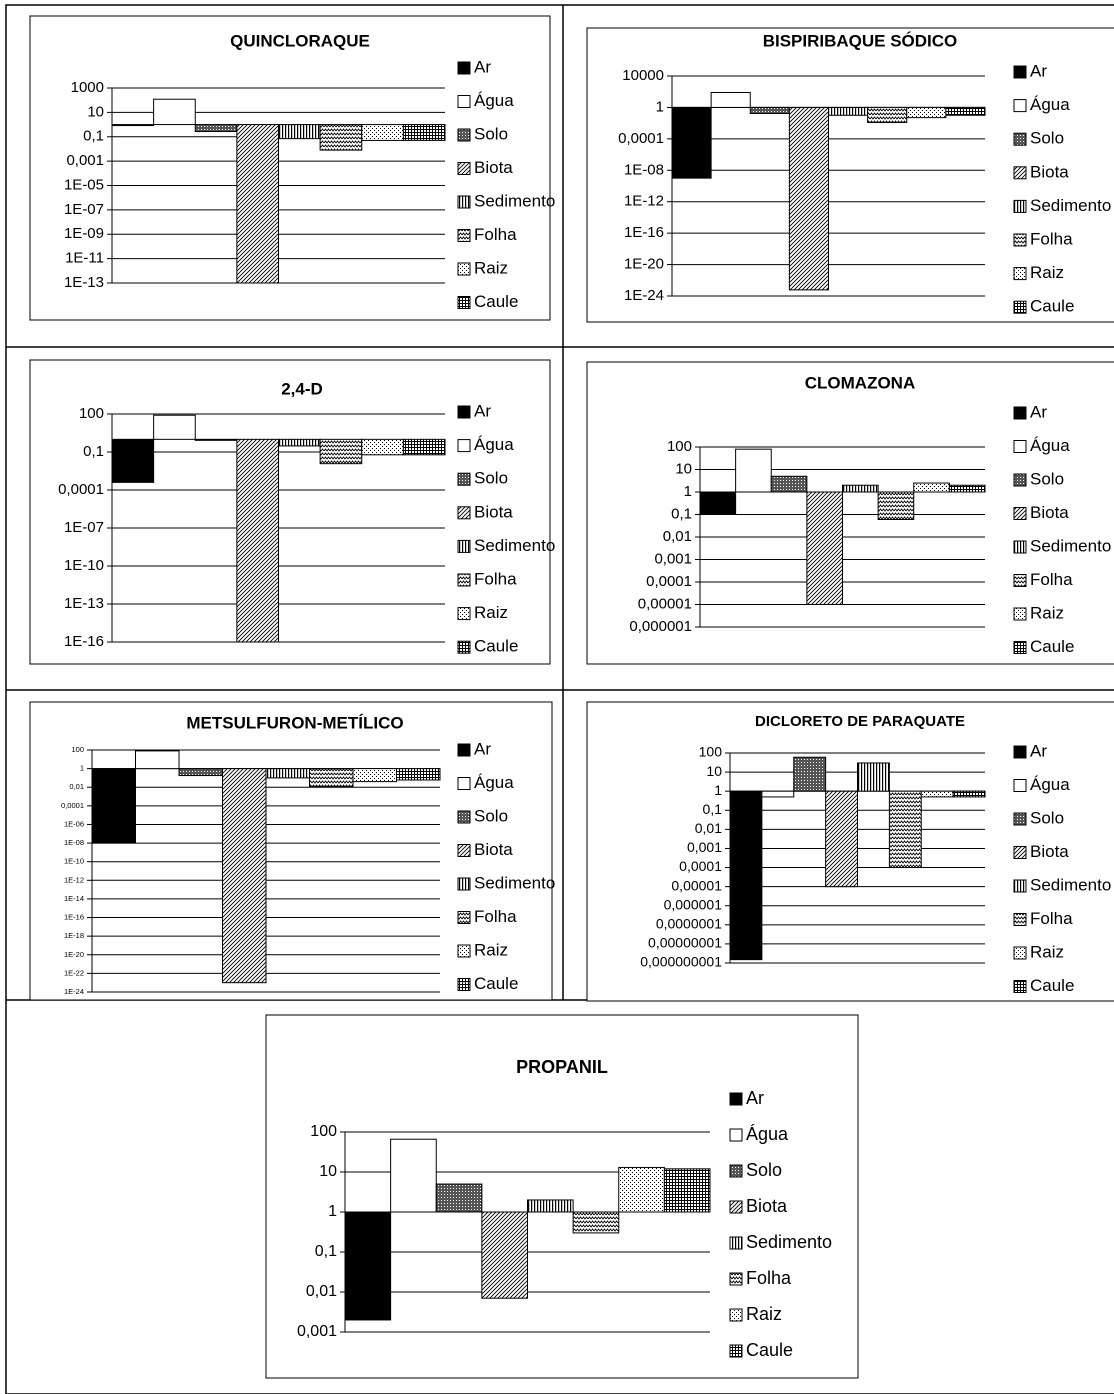 The width and height of the screenshot is (1114, 1394). Describe the element at coordinates (74, 823) in the screenshot. I see `y-tick-label: 1E-06` at that location.